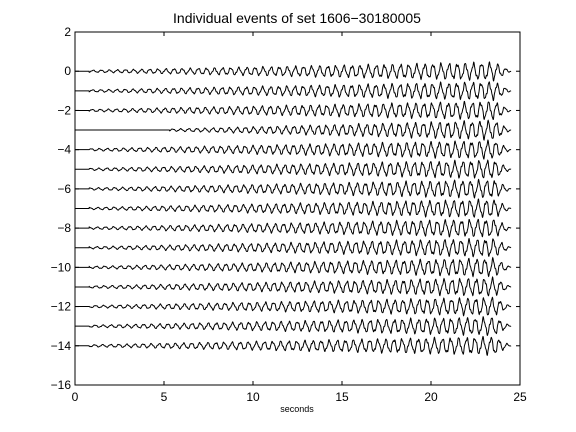 The image size is (576, 432). Describe the element at coordinates (520, 397) in the screenshot. I see `x-tick-label: 25` at that location.